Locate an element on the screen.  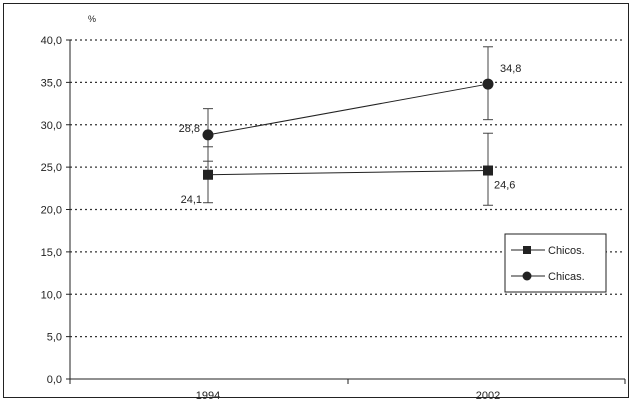
y-unit-label: % is located at coordinates (92, 19).